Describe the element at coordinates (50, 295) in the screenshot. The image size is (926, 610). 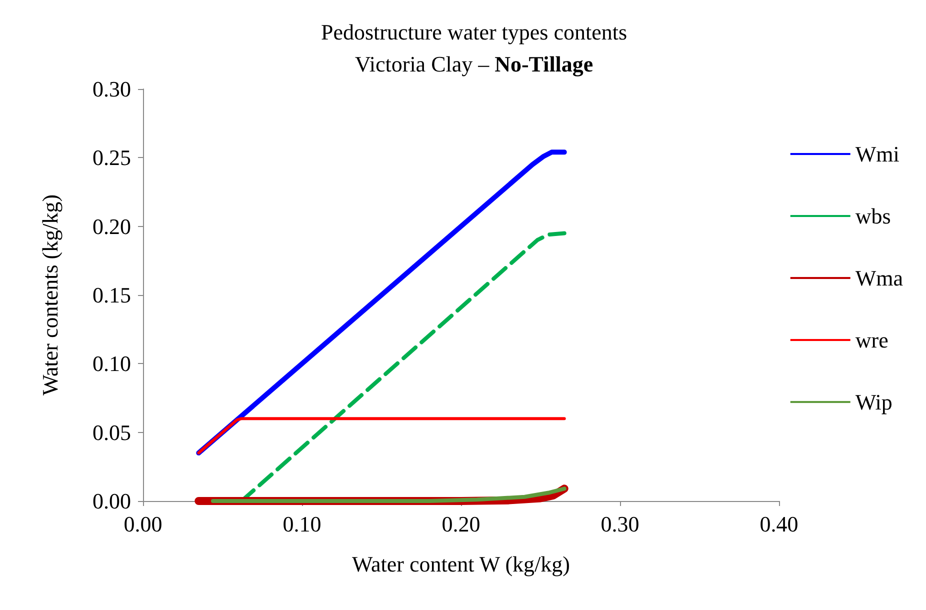
I see `y-axis-title: Water contents (kg/kg)` at that location.